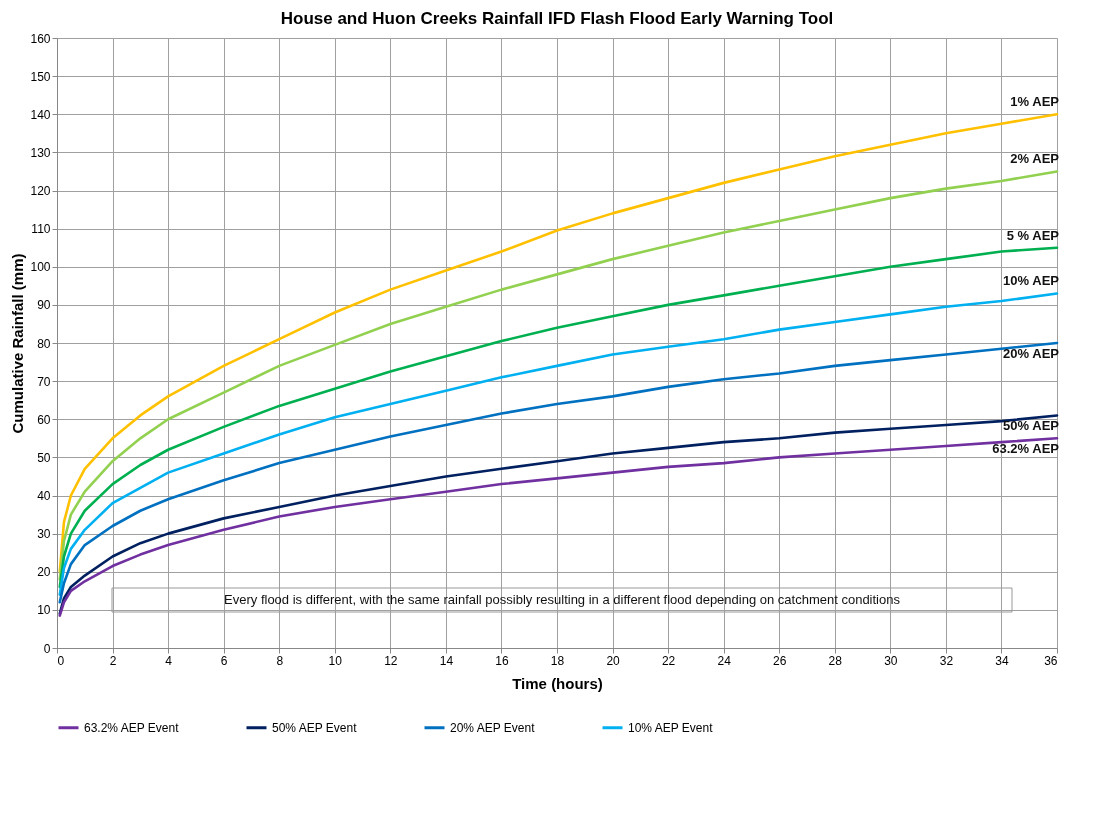 The height and width of the screenshot is (814, 1107). What do you see at coordinates (40, 76) in the screenshot?
I see `y-tick-label: 150` at bounding box center [40, 76].